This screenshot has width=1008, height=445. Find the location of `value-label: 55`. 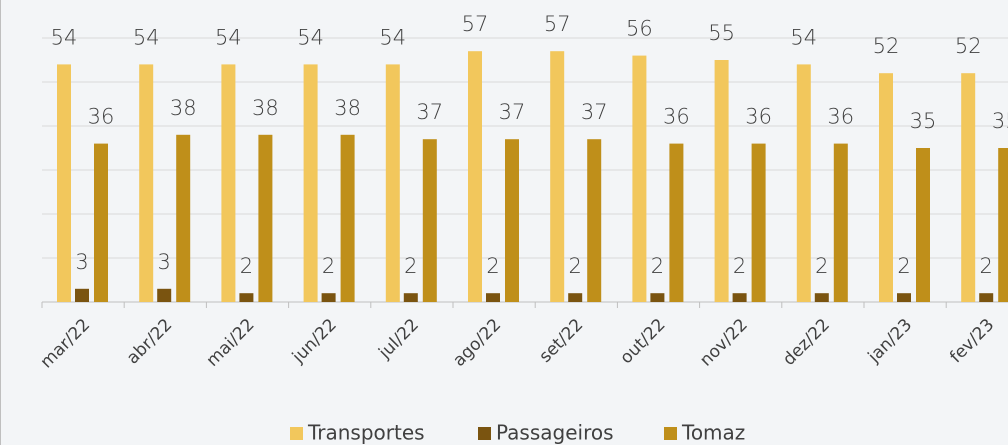

value-label: 55 is located at coordinates (721, 33).